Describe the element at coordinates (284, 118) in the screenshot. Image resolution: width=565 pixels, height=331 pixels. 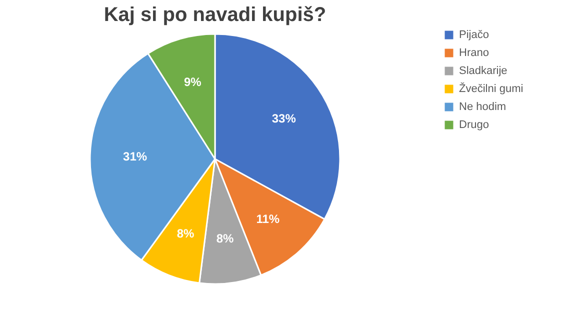
I see `data-label: 33%` at that location.